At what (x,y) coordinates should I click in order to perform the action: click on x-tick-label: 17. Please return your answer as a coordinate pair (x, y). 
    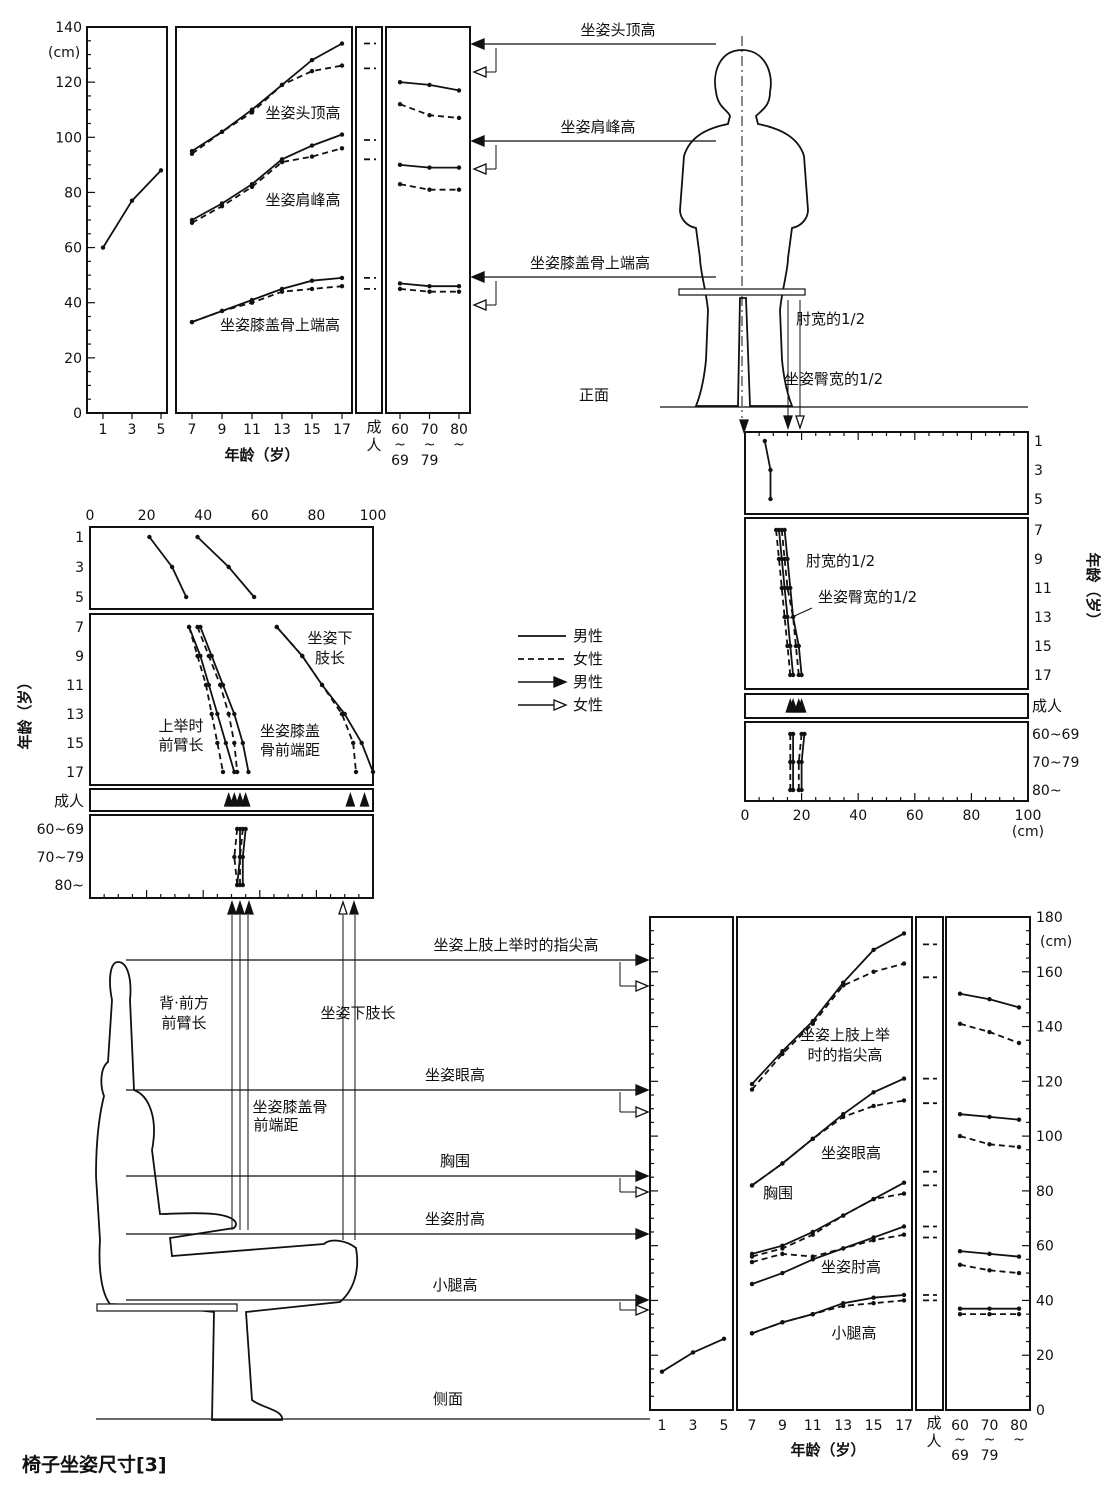
    Looking at the image, I should click on (342, 430).